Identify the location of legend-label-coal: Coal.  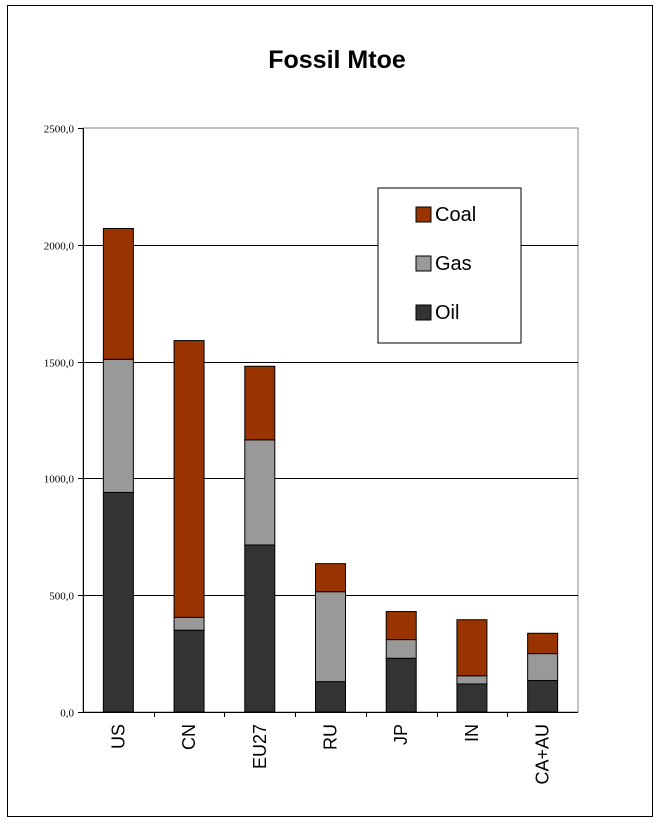
(455, 215).